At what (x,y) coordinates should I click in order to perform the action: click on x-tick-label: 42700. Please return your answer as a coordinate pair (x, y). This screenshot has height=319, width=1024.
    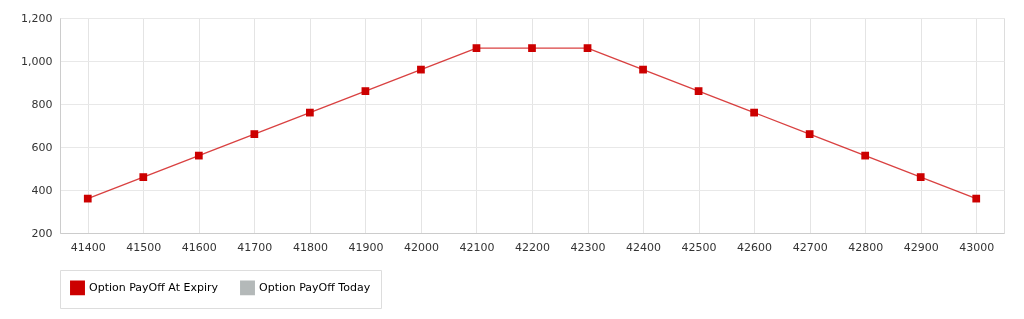
    Looking at the image, I should click on (810, 247).